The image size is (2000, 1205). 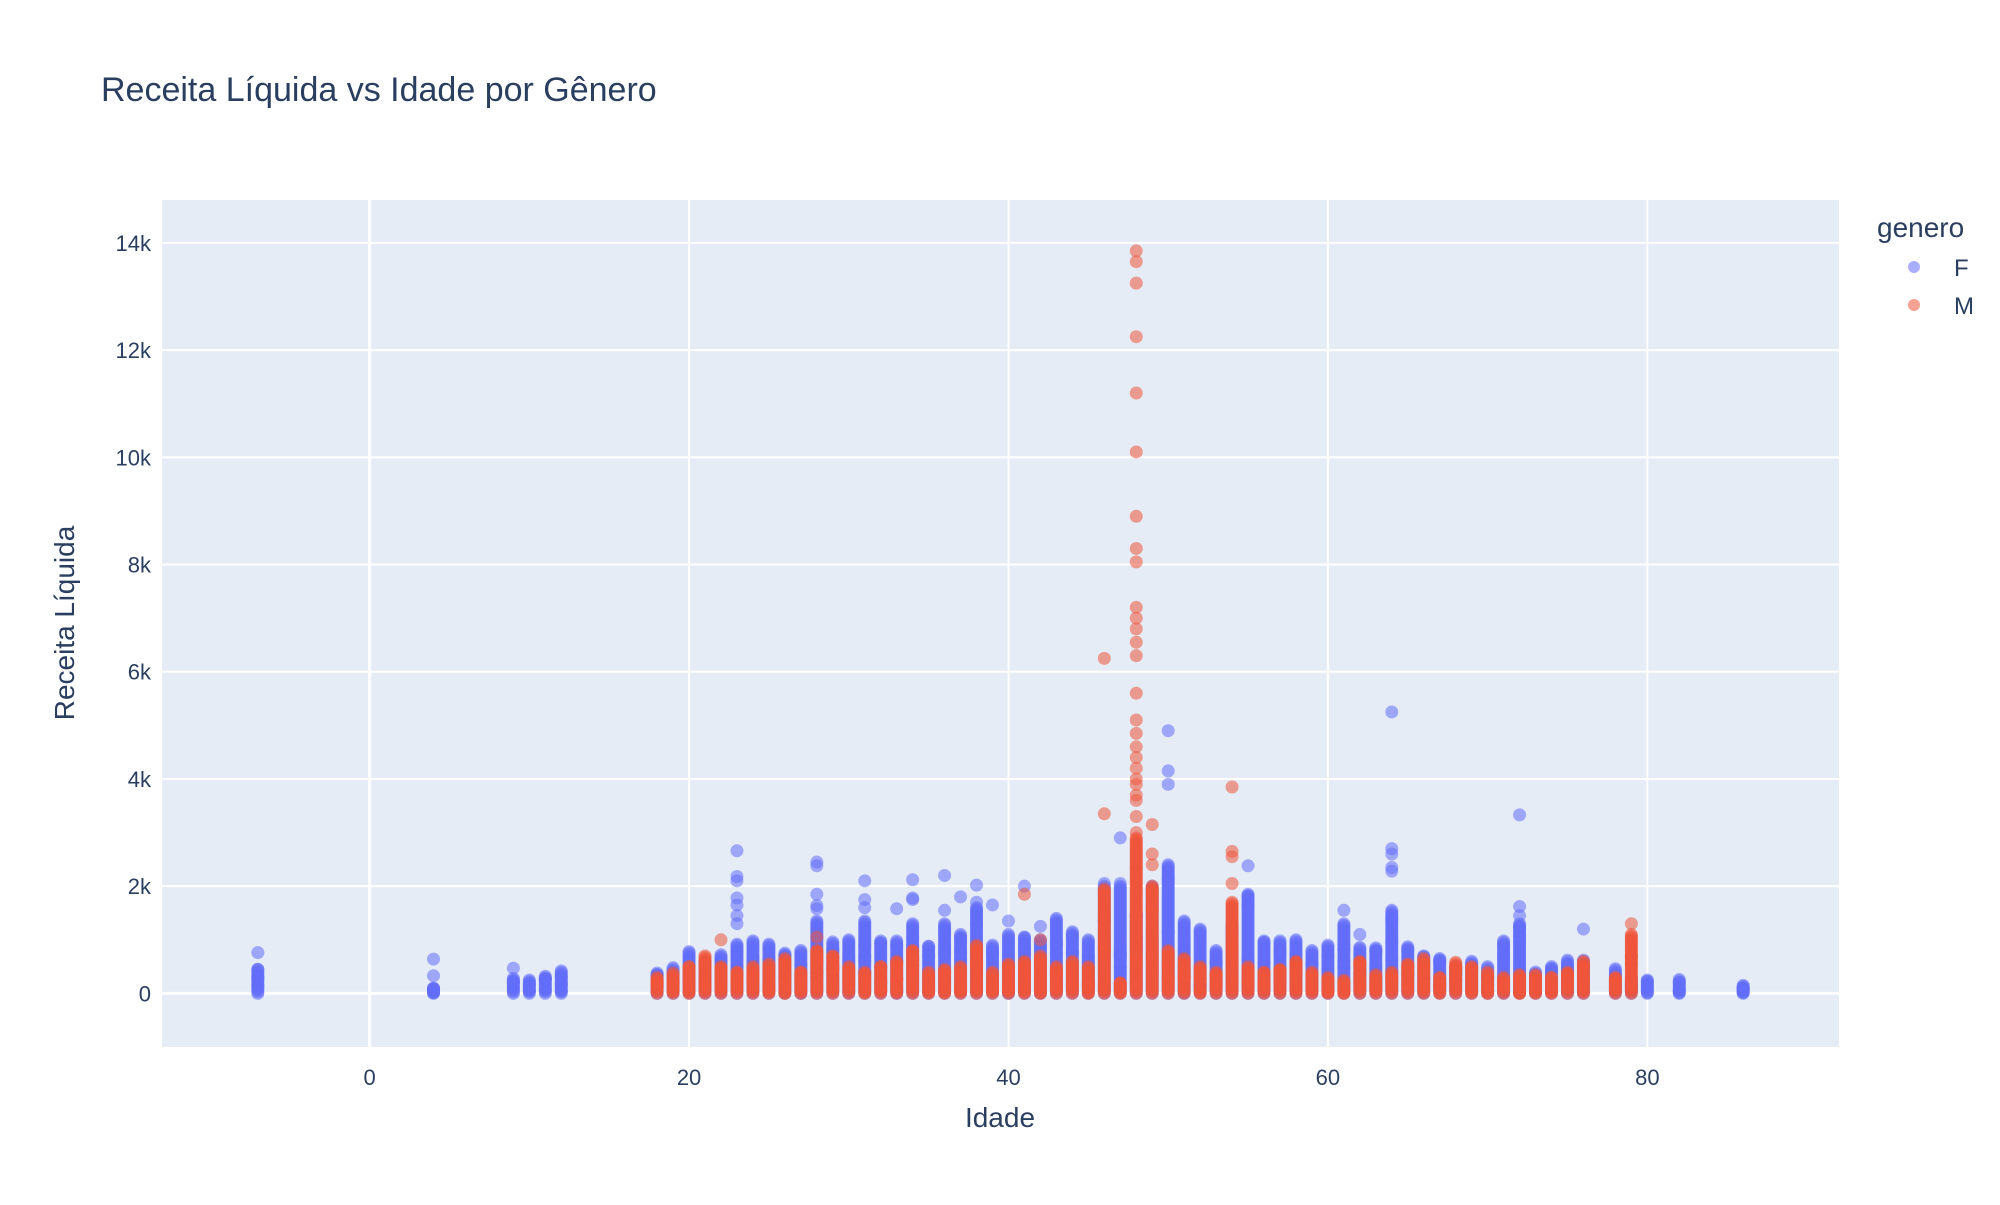 I want to click on legend-label-m: M, so click(x=1964, y=306).